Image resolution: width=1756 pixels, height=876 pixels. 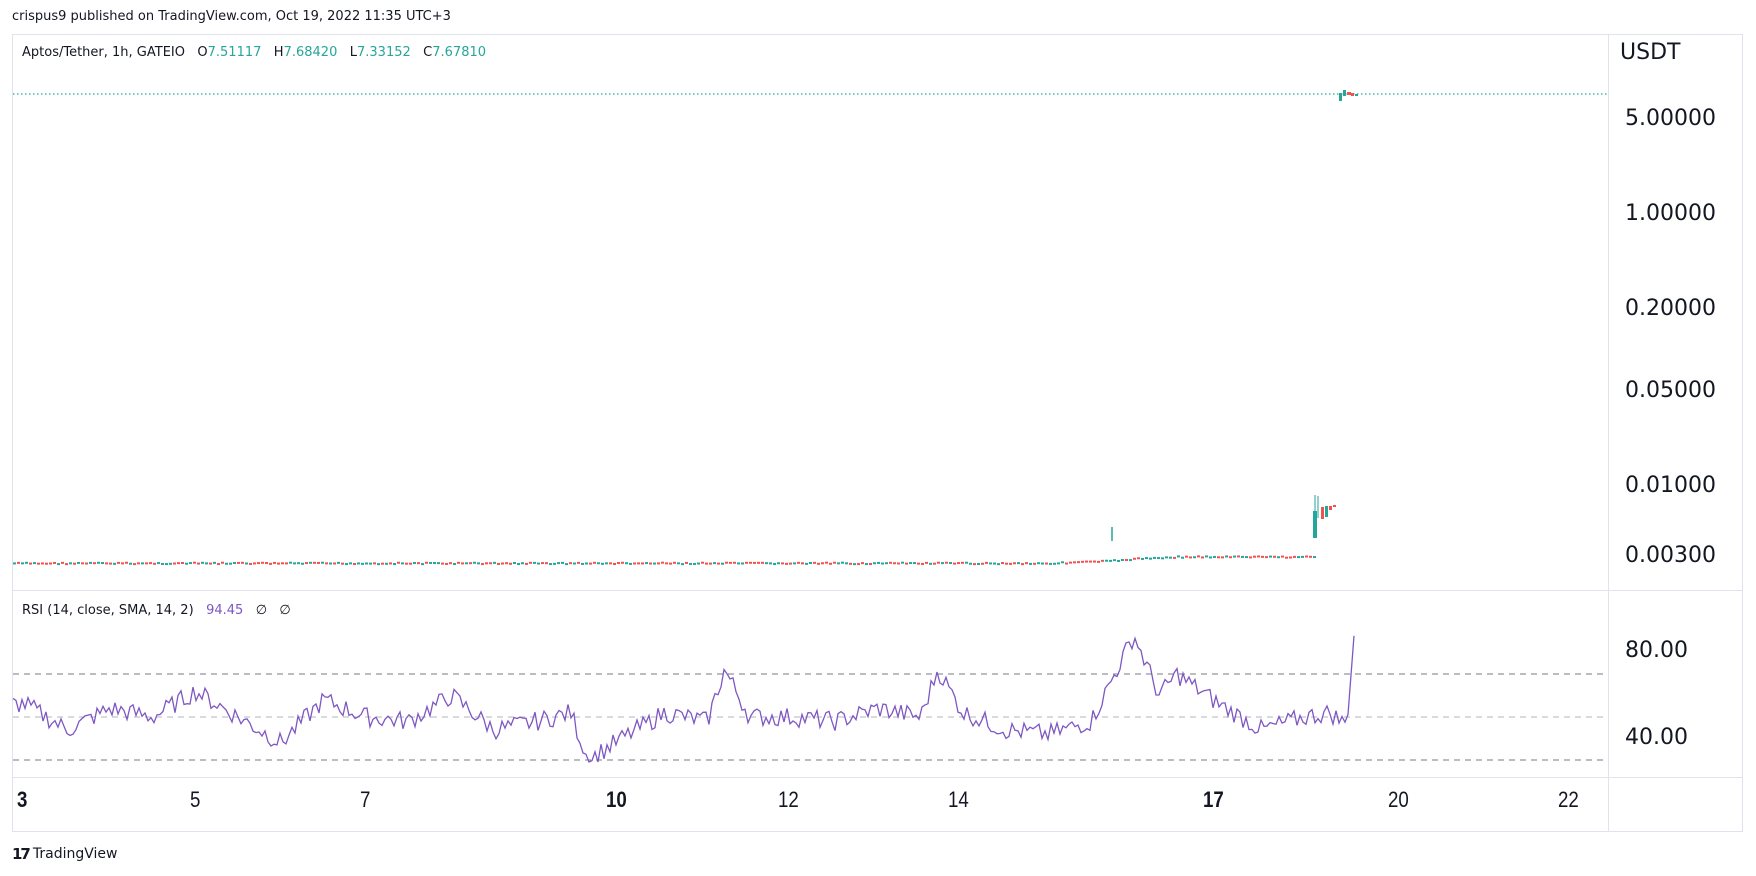 I want to click on high-value: 7.68420, so click(x=310, y=52).